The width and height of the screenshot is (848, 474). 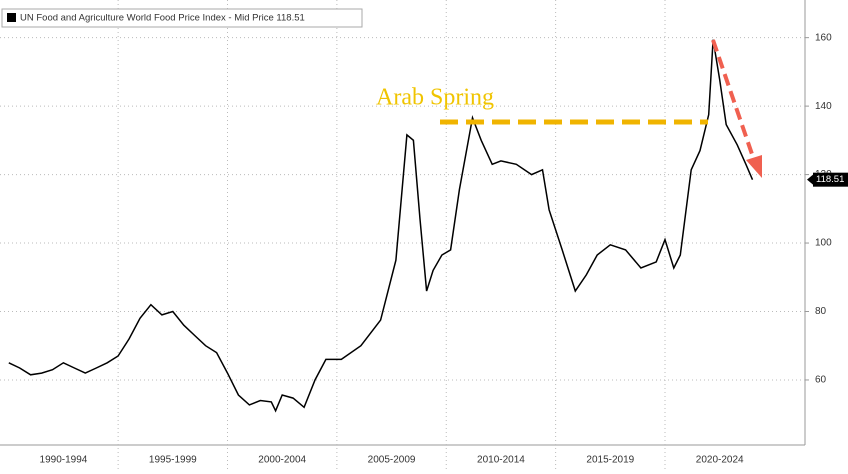 I want to click on x-tick-label: 2020-2024, so click(x=720, y=460).